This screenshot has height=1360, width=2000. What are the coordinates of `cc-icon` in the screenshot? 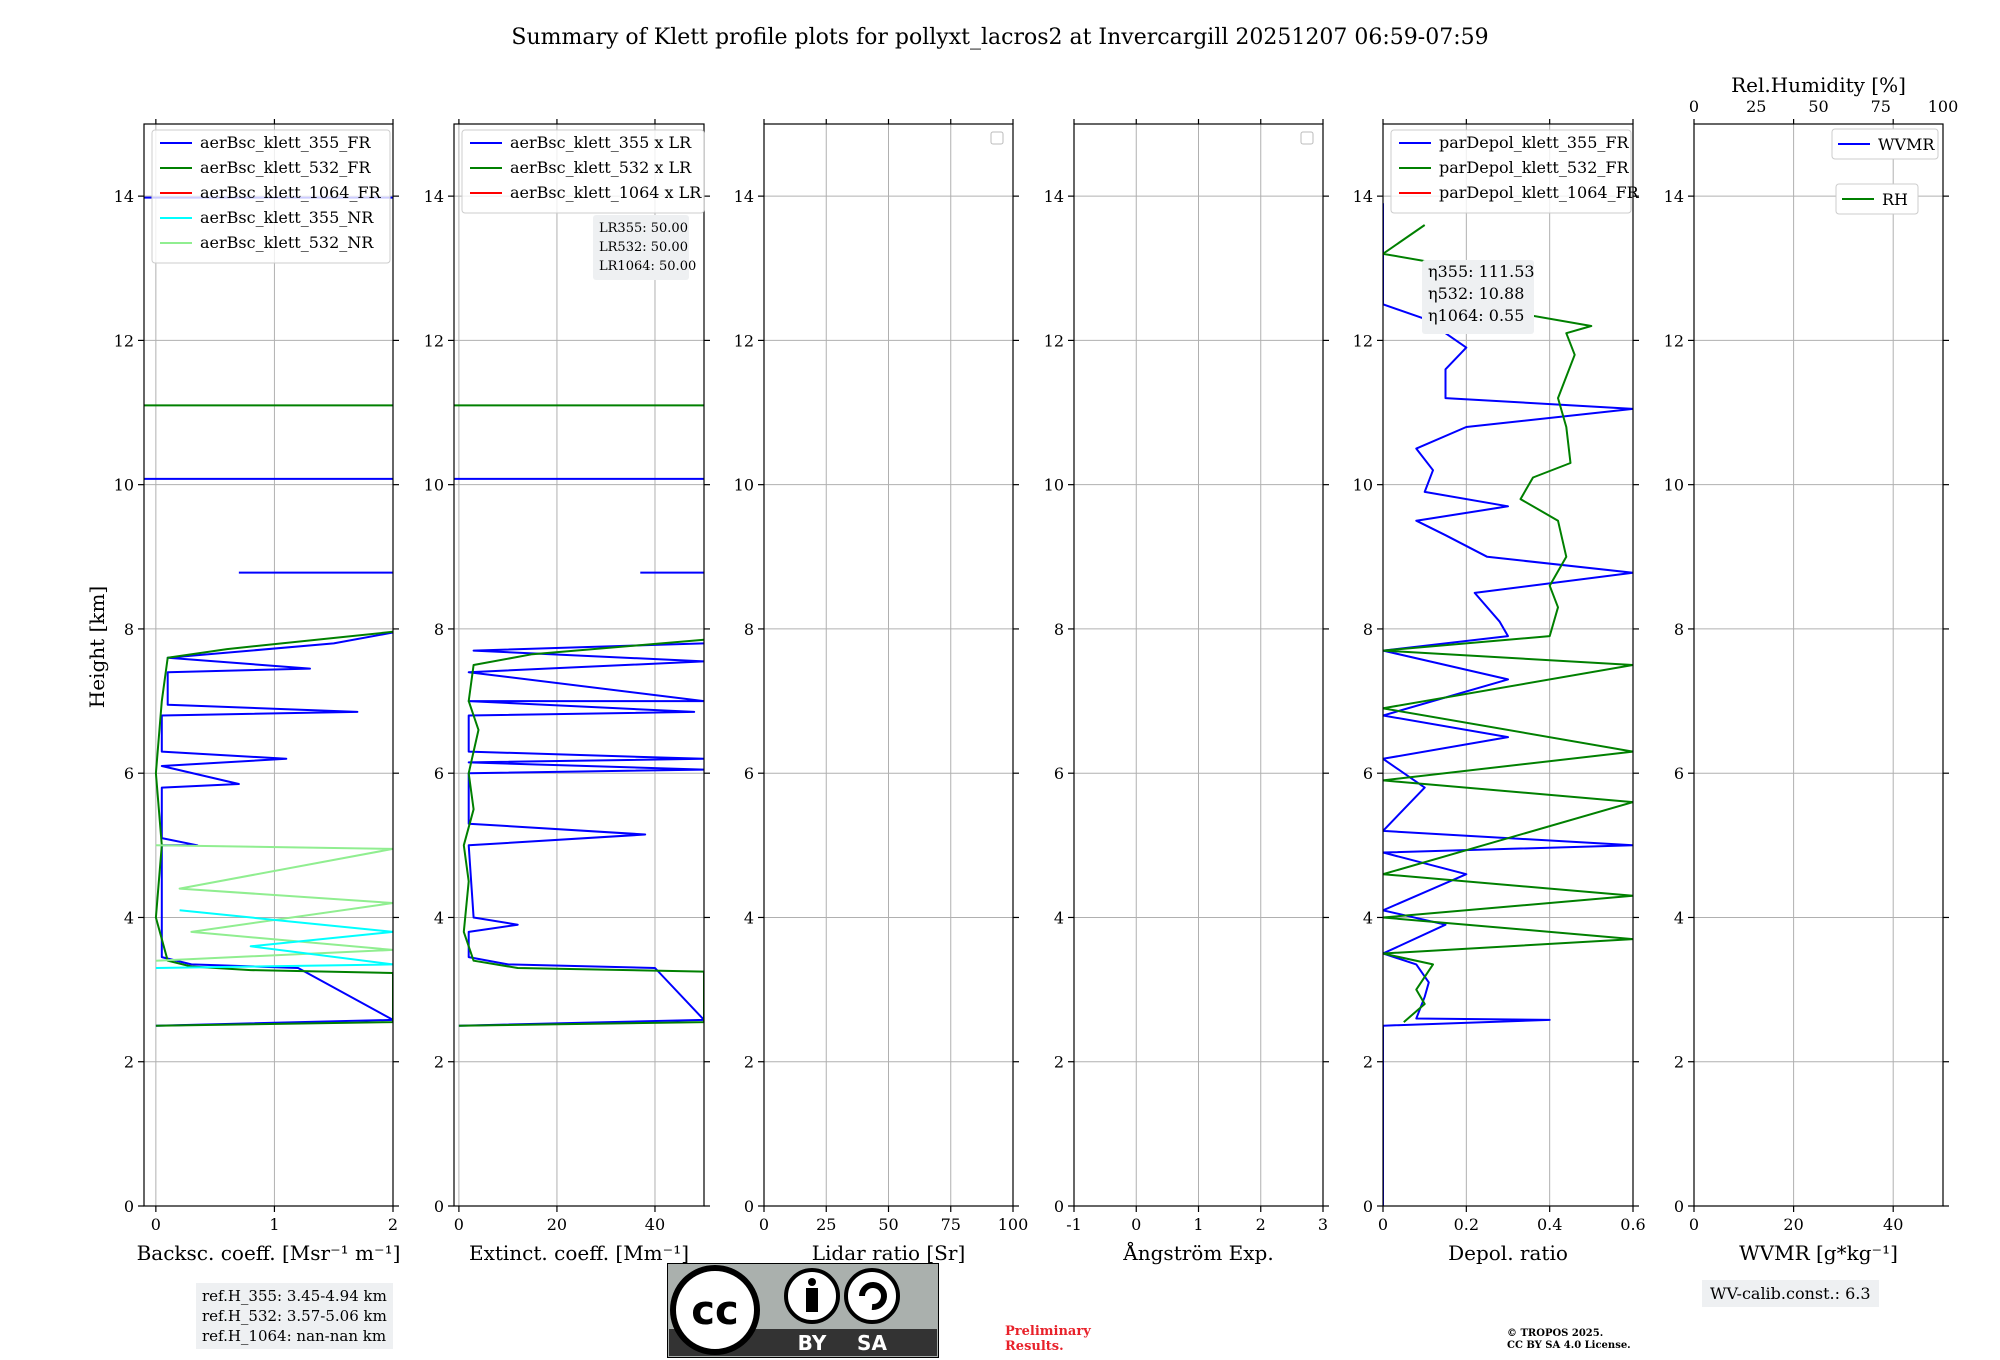 It's located at (715, 1310).